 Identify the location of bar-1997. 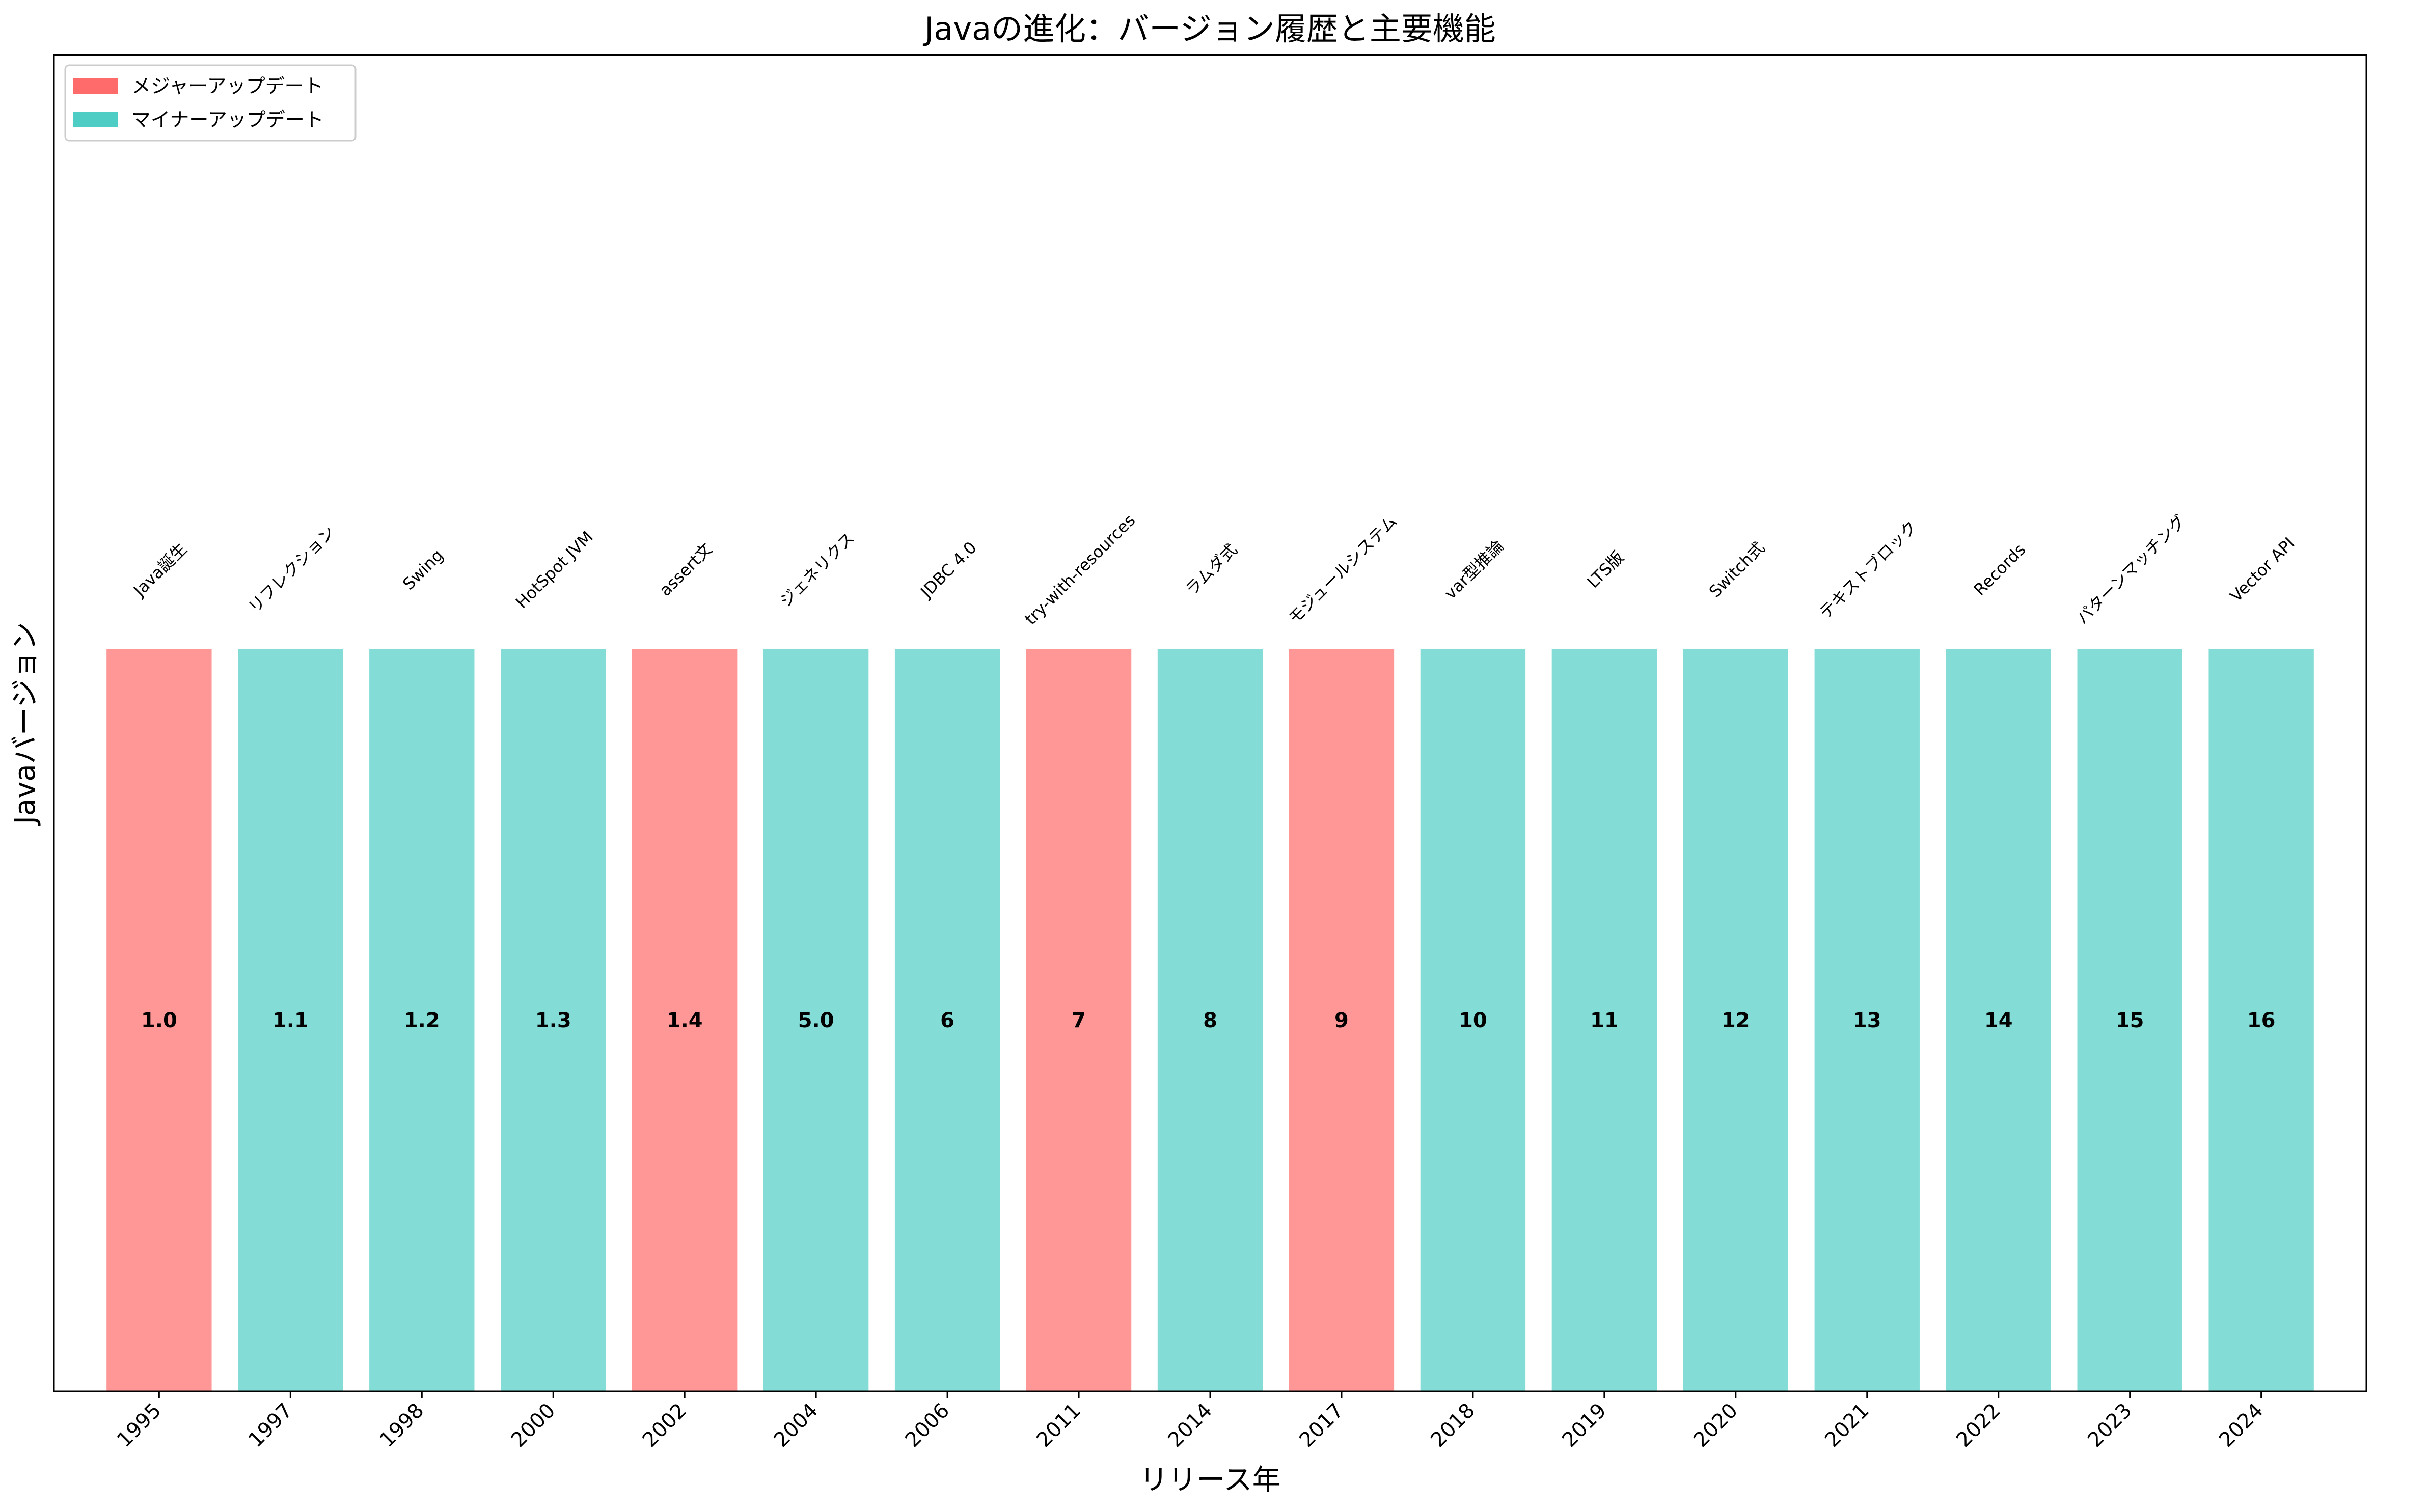
(290, 1020).